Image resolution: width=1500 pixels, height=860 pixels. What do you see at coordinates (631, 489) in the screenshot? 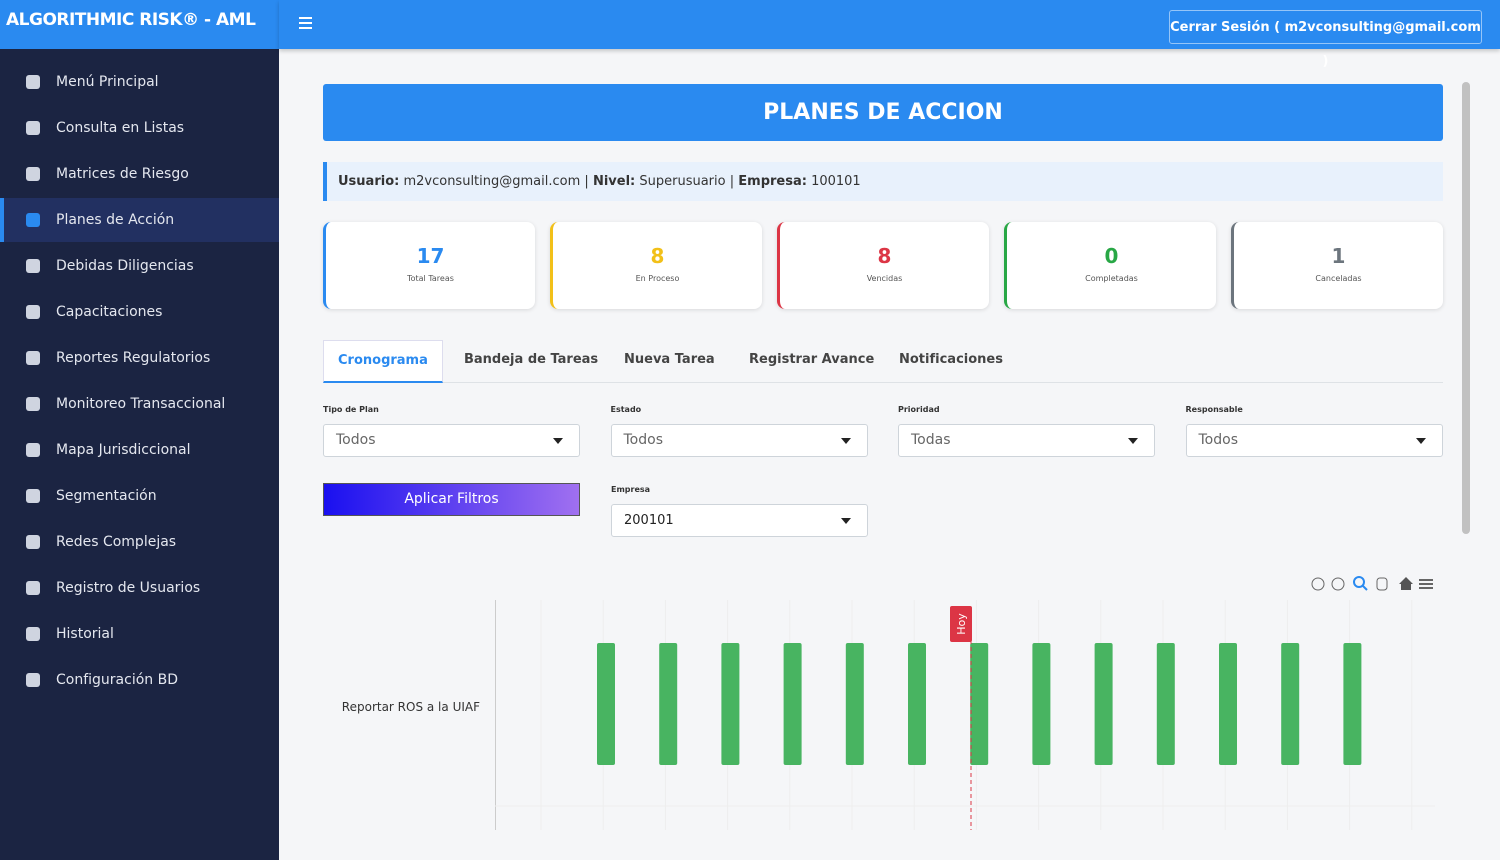
I see `filter-label: Empresa` at bounding box center [631, 489].